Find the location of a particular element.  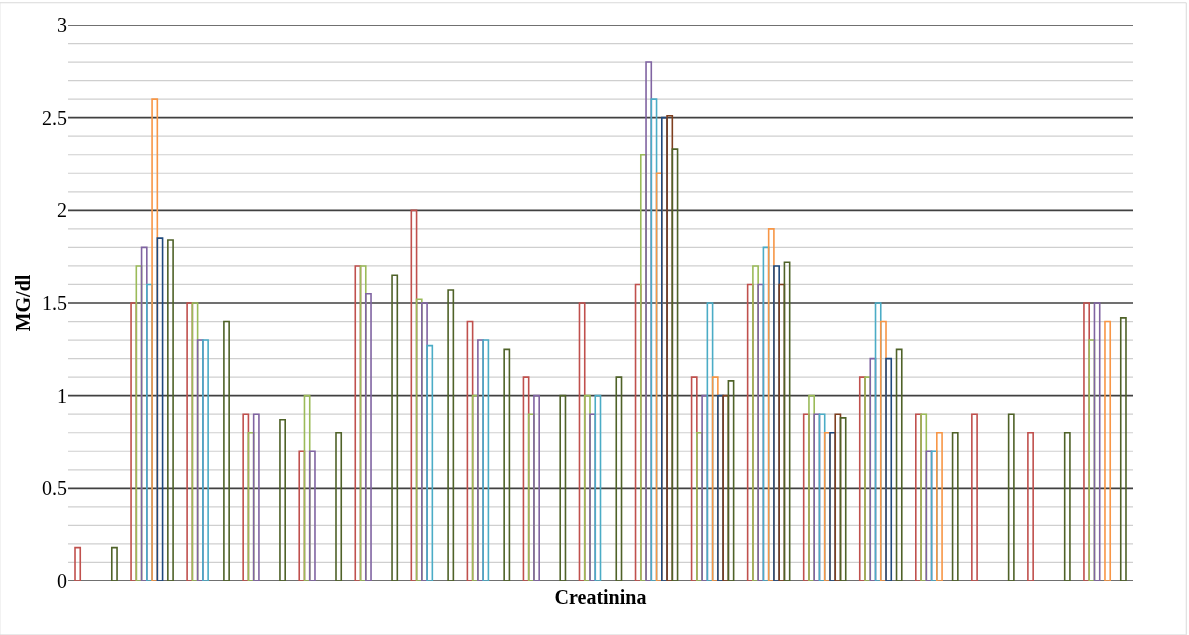

y-tick-label: 2 is located at coordinates (62, 210).